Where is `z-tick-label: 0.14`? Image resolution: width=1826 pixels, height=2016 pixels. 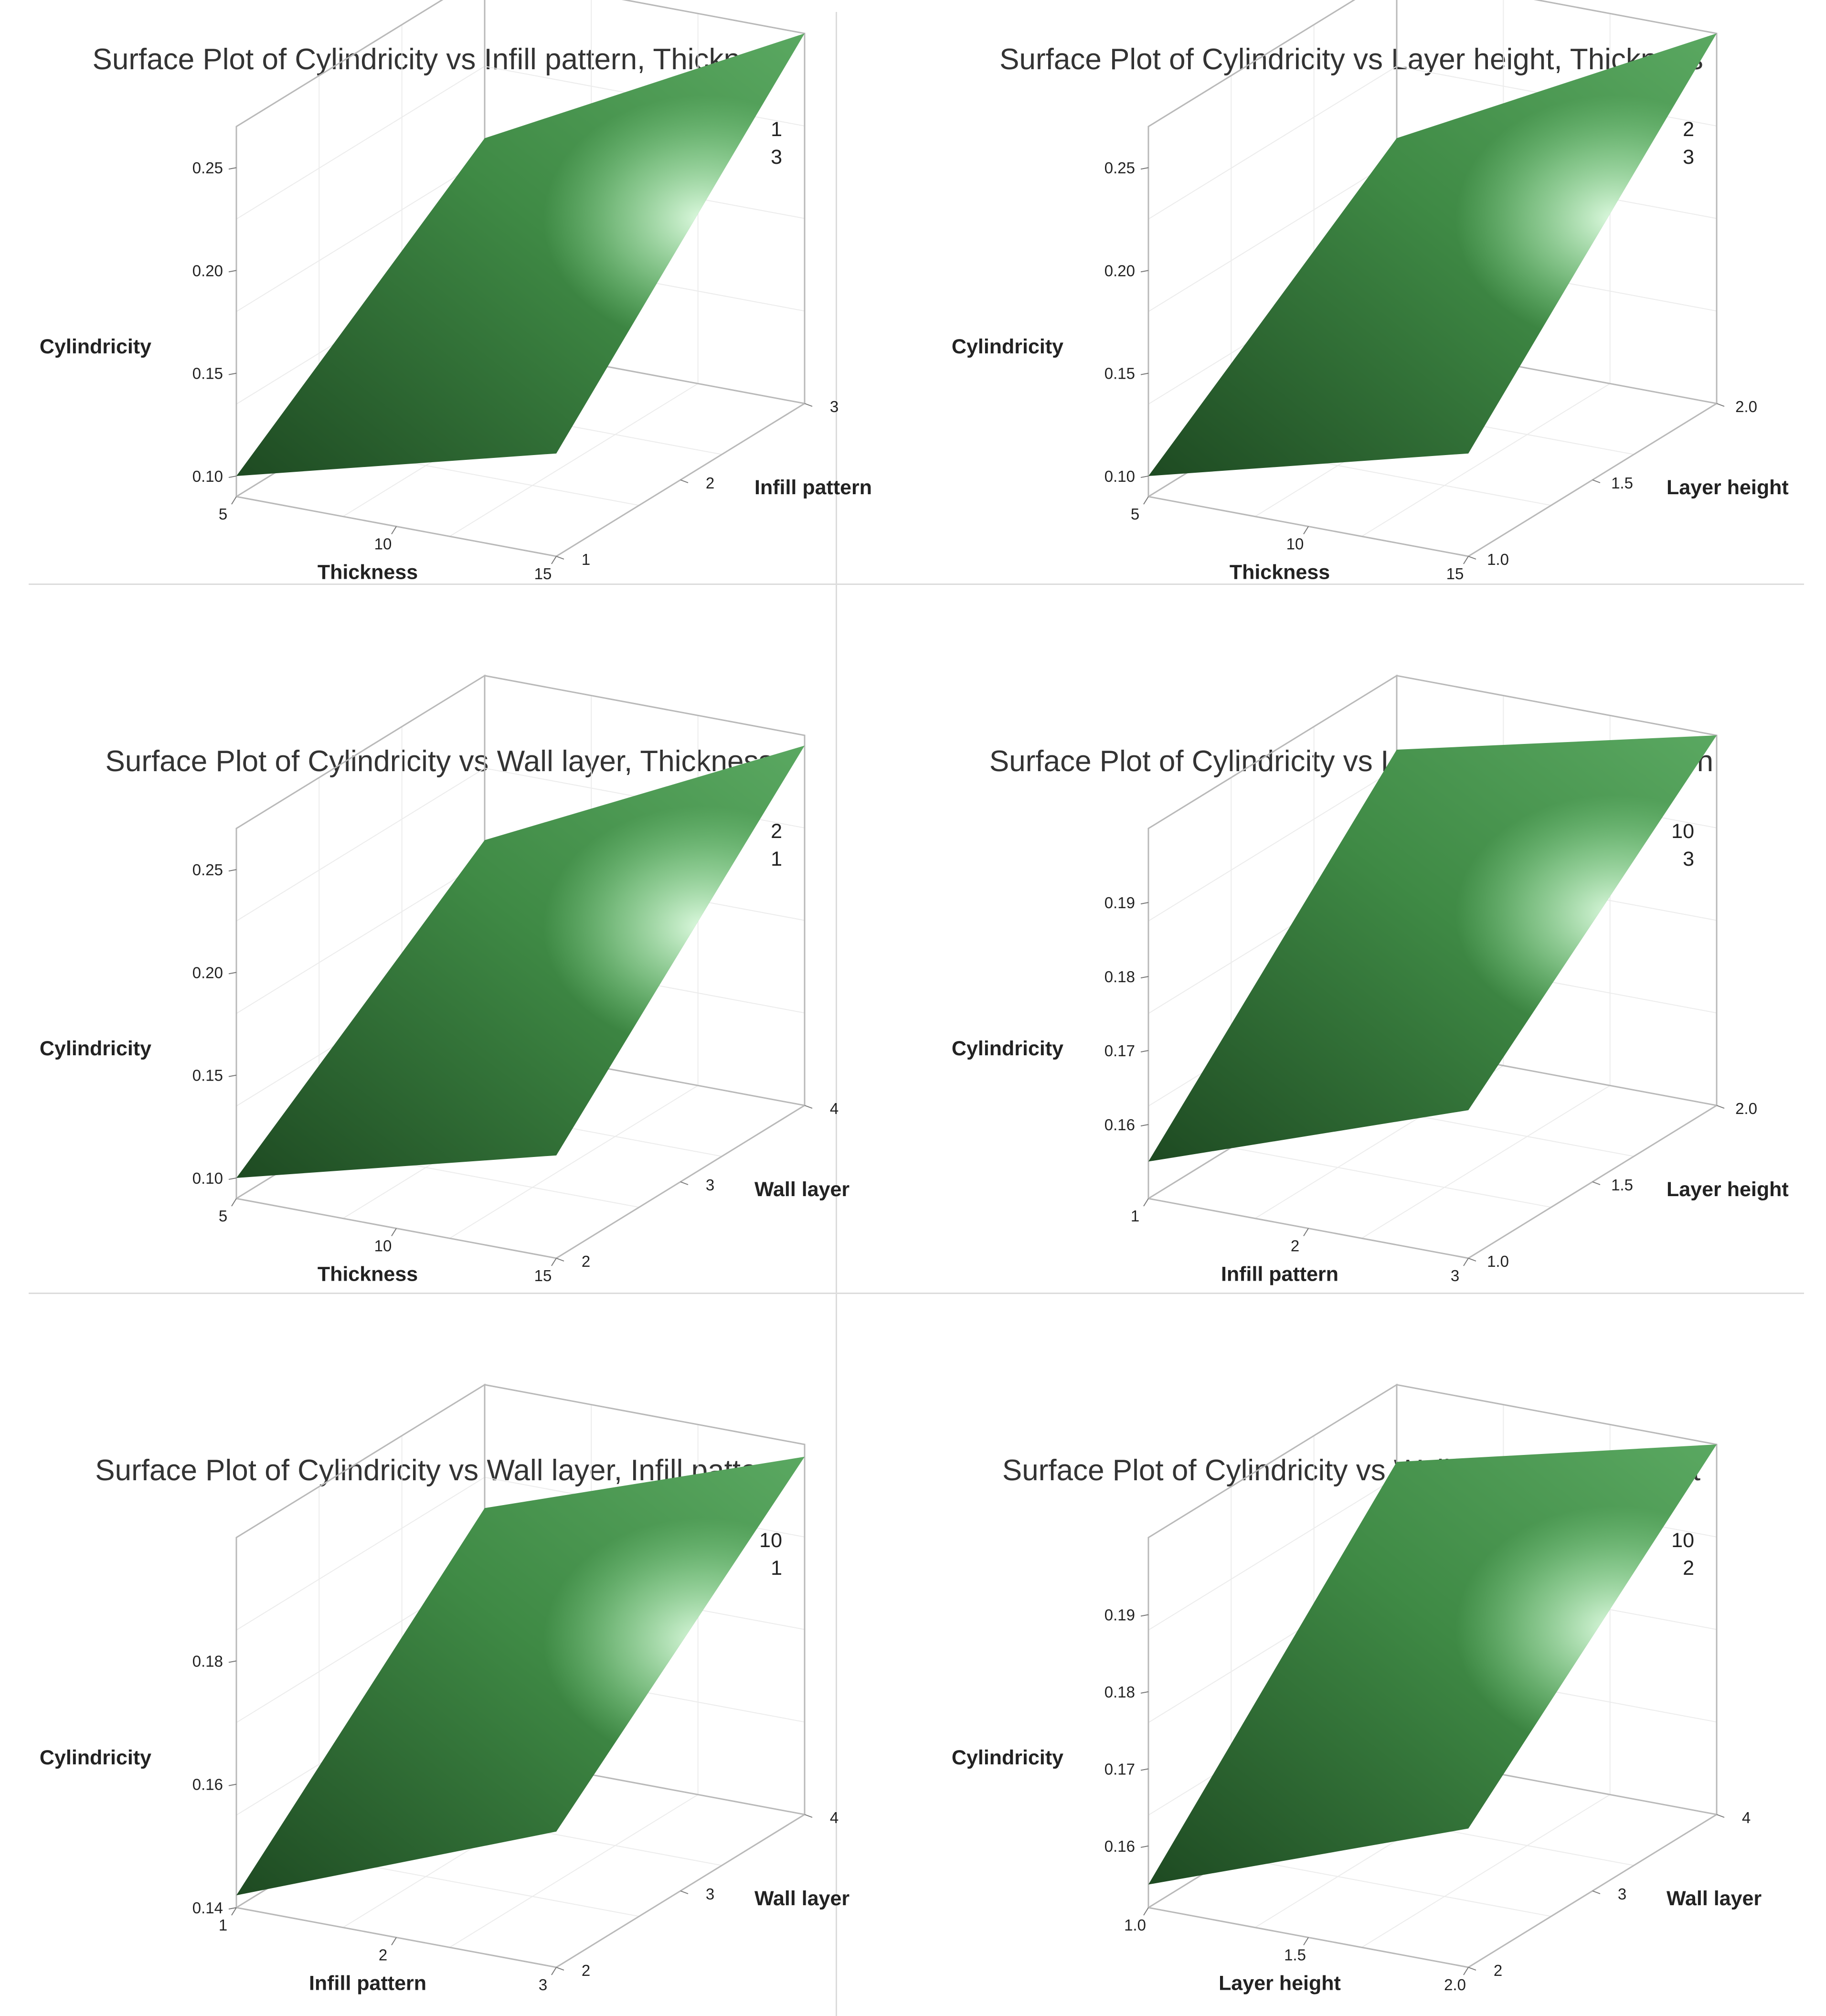
z-tick-label: 0.14 is located at coordinates (207, 1908).